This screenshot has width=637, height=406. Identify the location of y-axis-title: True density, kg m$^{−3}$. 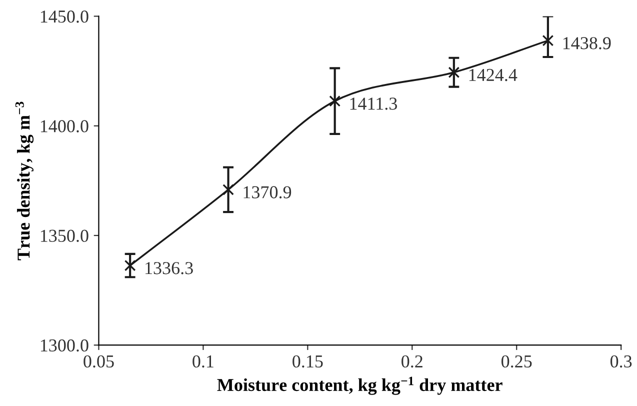
(24, 181).